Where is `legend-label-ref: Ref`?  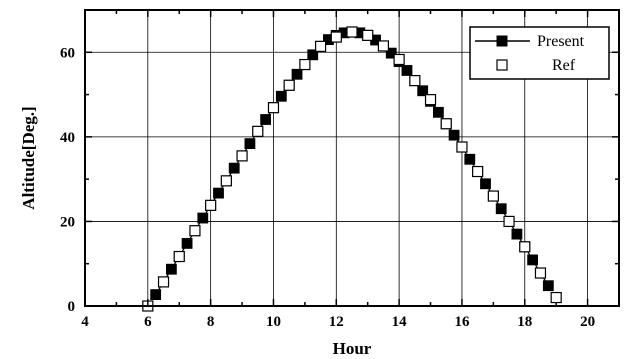 legend-label-ref: Ref is located at coordinates (564, 65).